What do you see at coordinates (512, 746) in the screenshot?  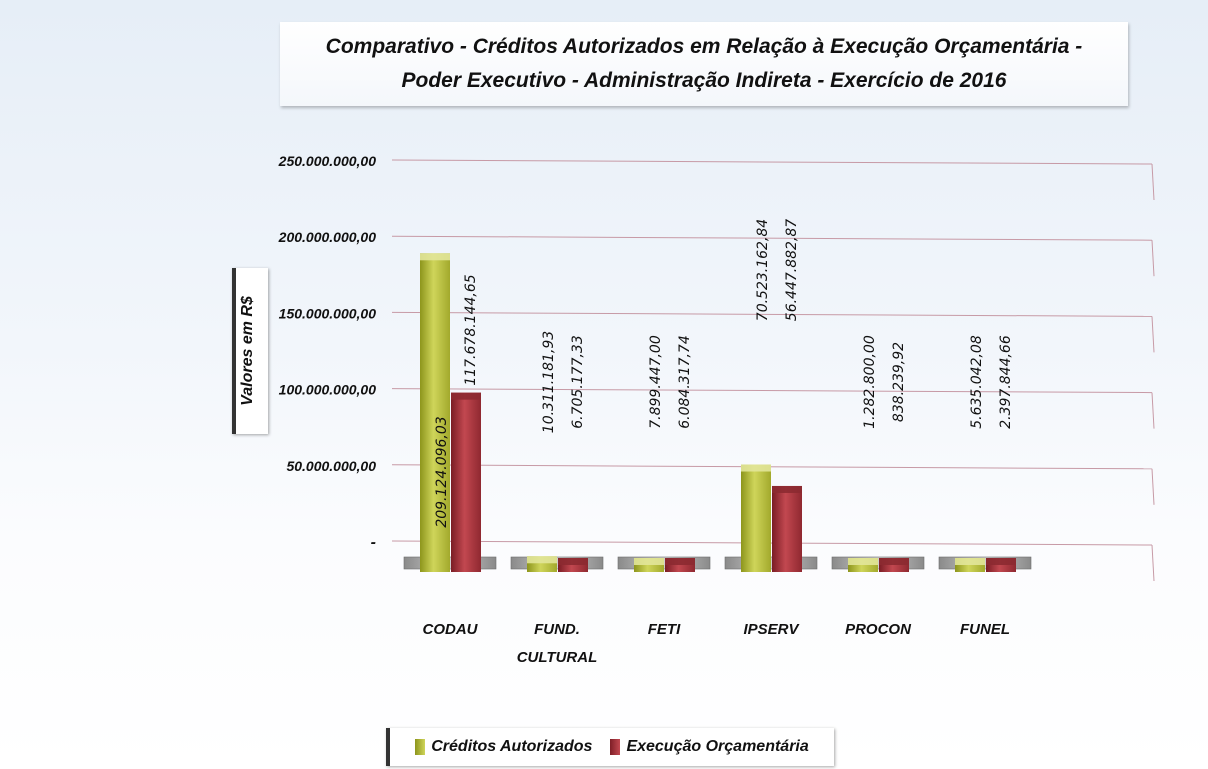 I see `legend-label-creditos: Créditos Autorizados` at bounding box center [512, 746].